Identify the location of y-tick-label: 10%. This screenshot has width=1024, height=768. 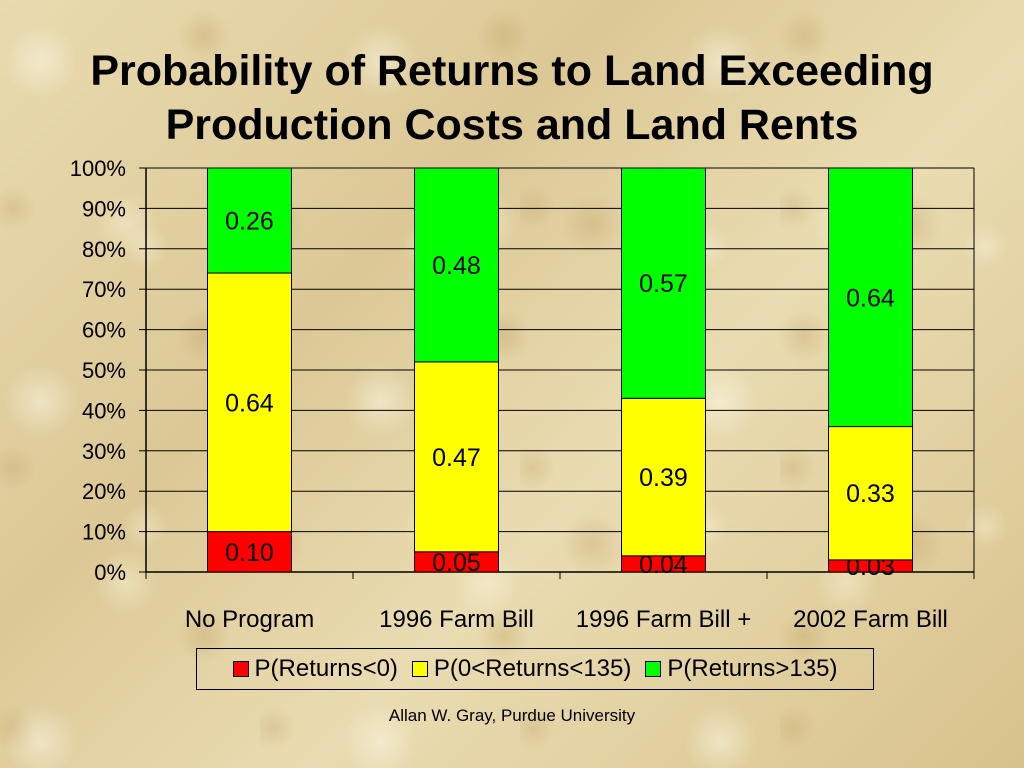
(104, 532).